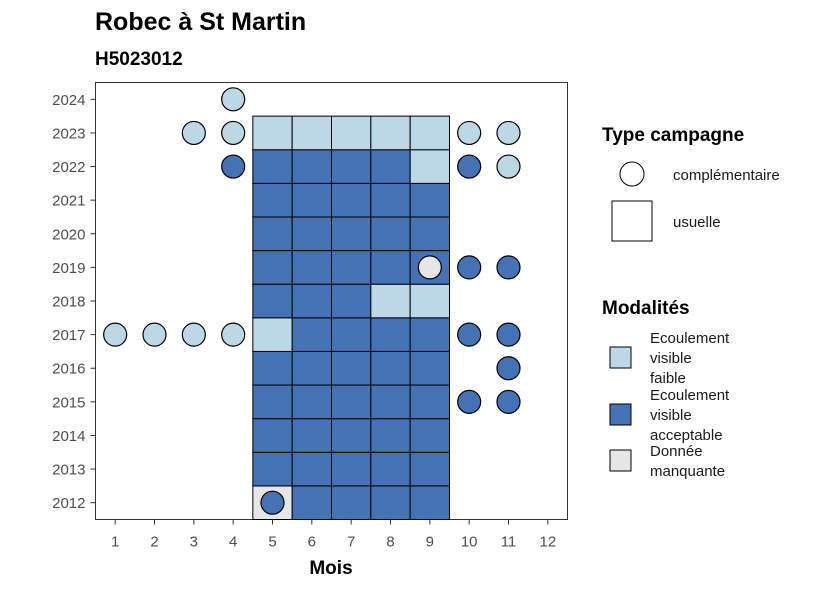 The width and height of the screenshot is (826, 590). I want to click on x-tick-label-1: 1, so click(115, 542).